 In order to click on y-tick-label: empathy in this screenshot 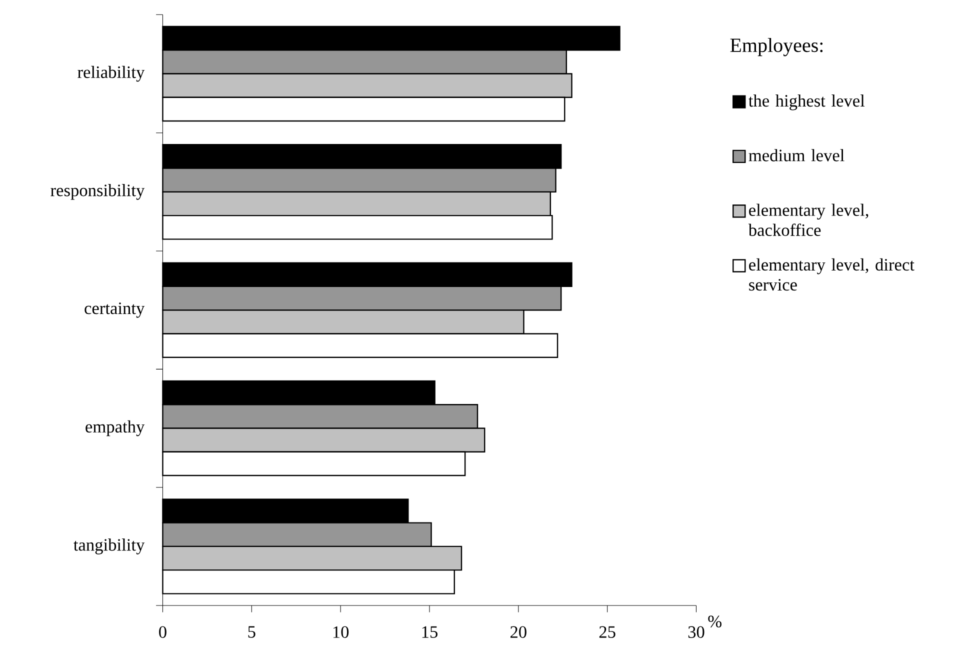, I will do `click(115, 428)`.